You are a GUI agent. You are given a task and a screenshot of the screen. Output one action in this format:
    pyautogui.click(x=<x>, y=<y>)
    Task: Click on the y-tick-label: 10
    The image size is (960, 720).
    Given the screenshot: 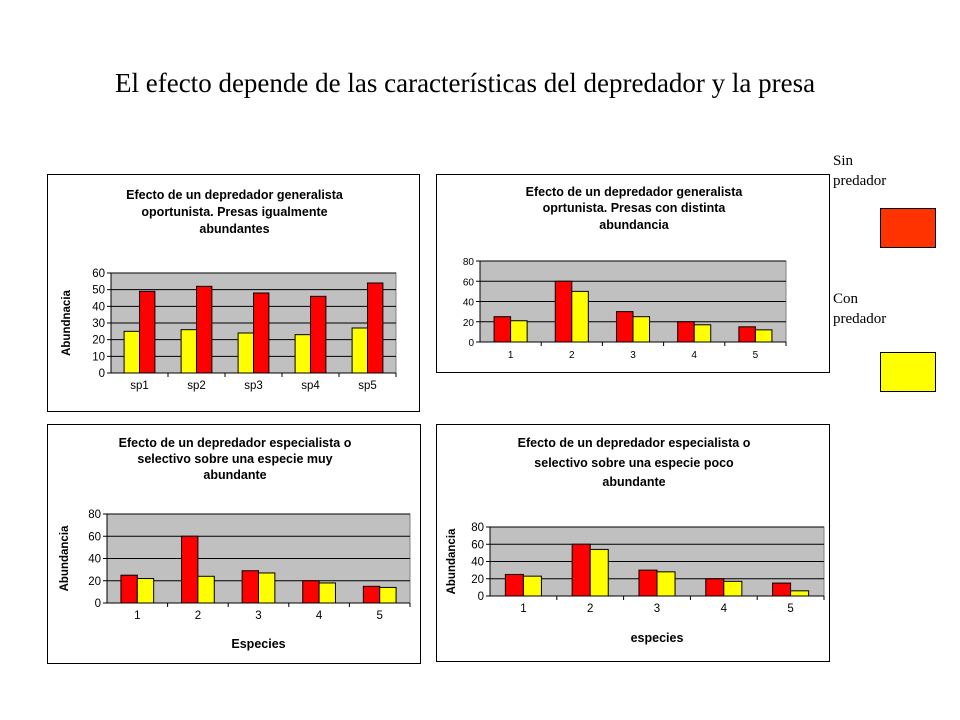 What is the action you would take?
    pyautogui.click(x=98, y=357)
    